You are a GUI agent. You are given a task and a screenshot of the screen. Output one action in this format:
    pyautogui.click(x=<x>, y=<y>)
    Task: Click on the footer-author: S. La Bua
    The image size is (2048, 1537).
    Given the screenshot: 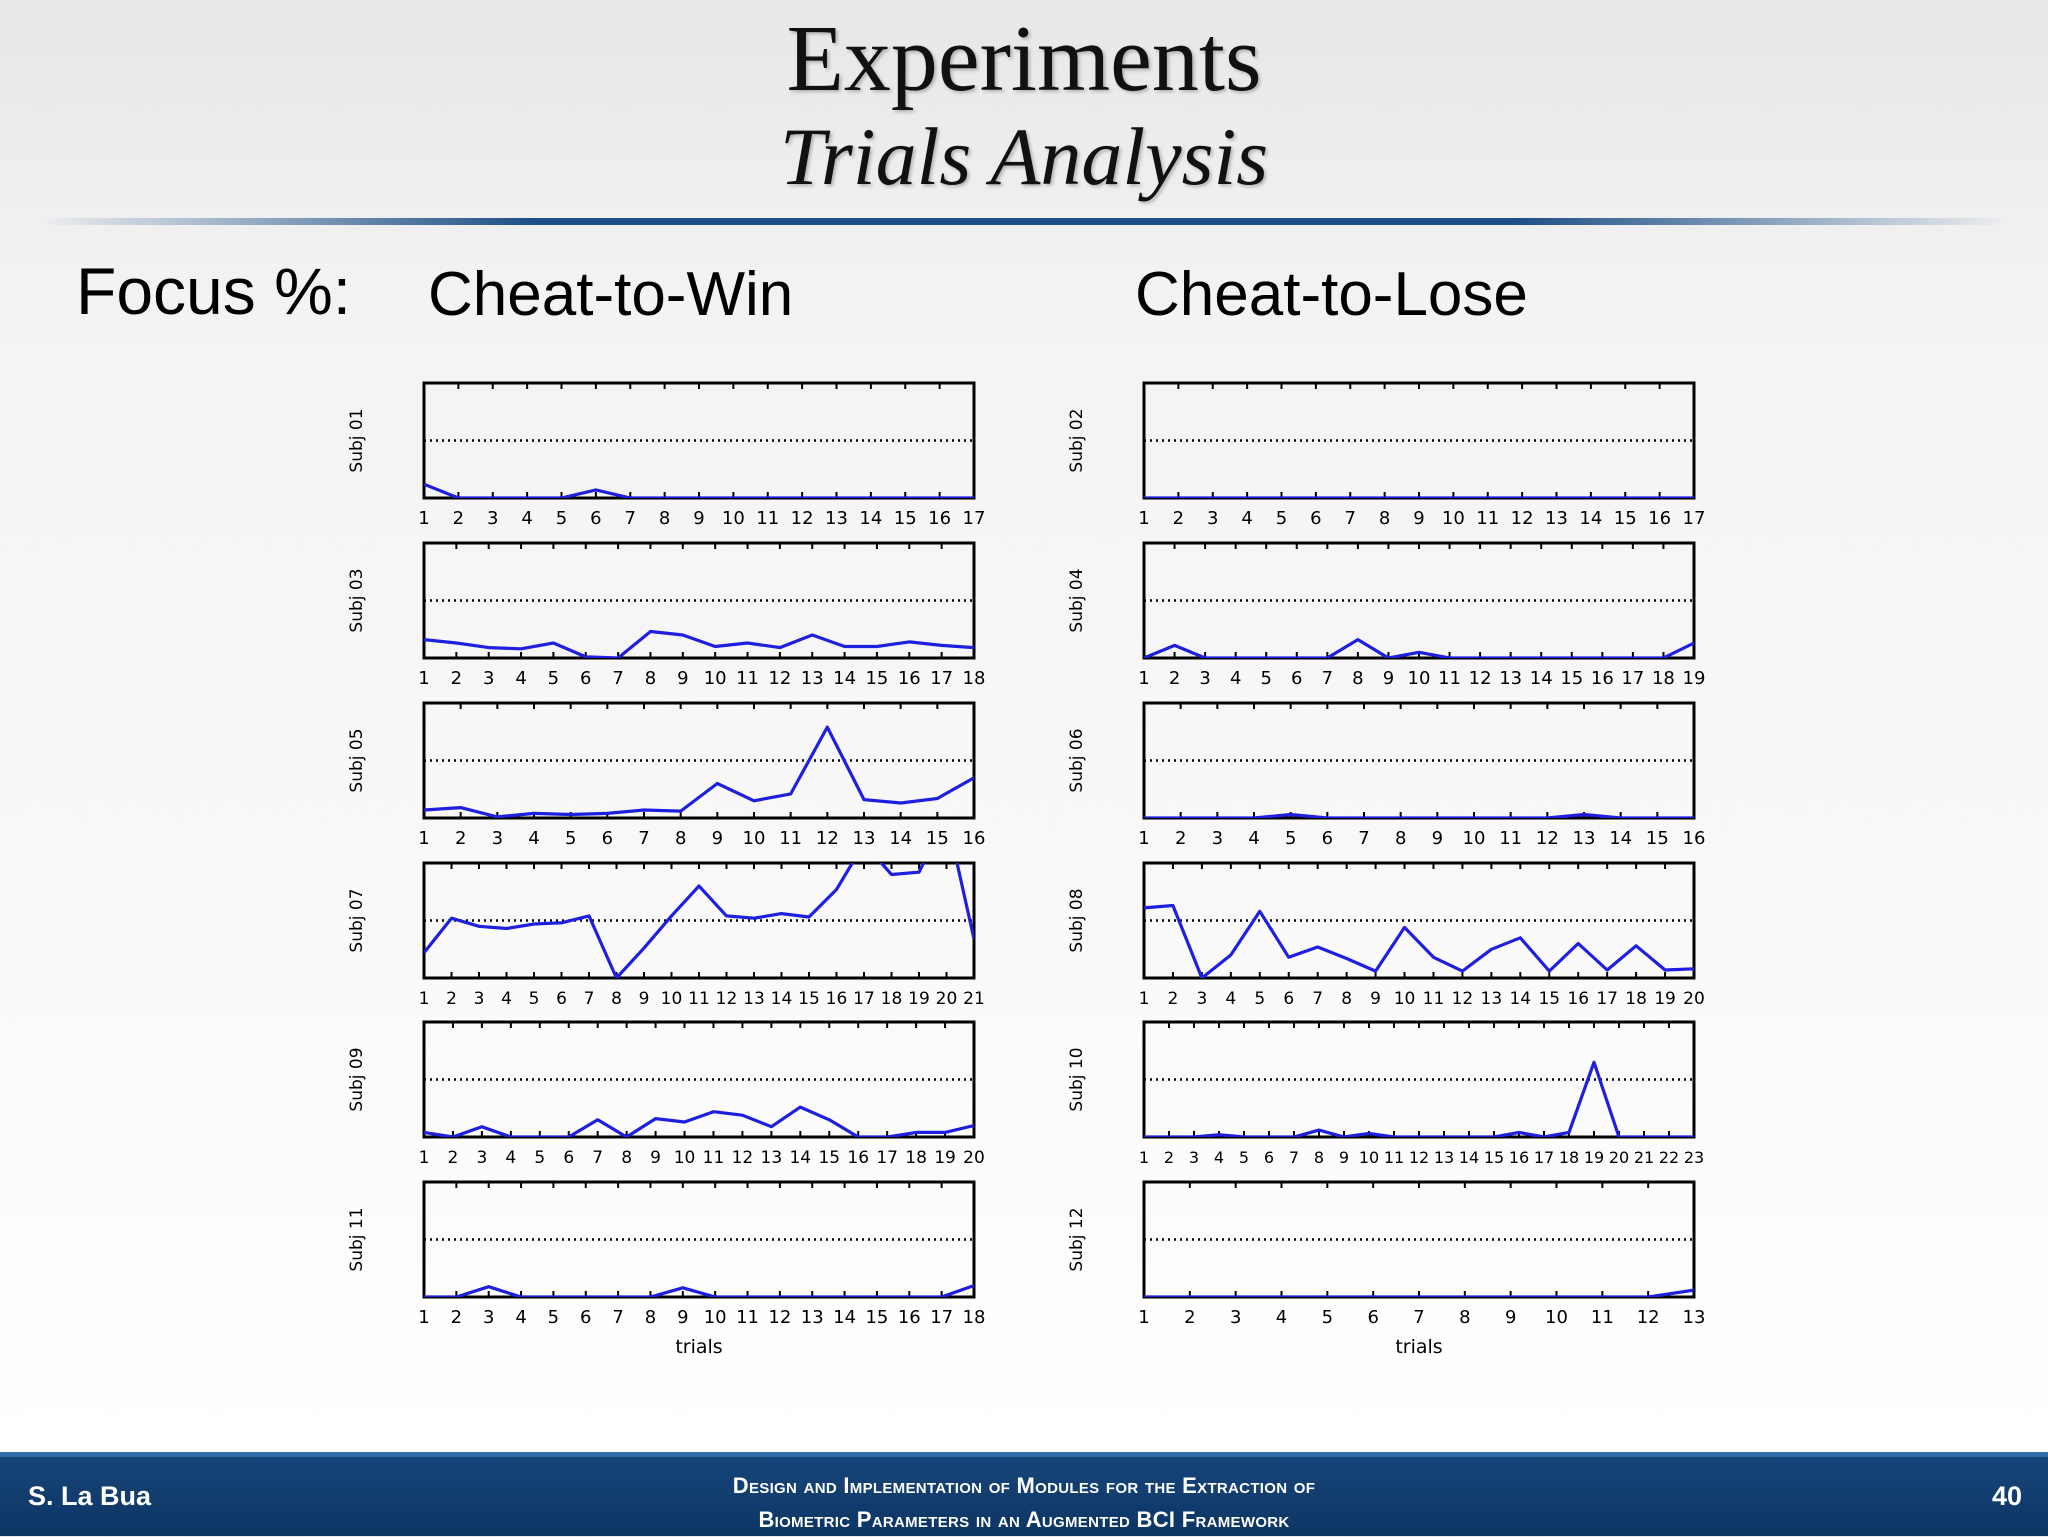 What is the action you would take?
    pyautogui.click(x=89, y=1496)
    